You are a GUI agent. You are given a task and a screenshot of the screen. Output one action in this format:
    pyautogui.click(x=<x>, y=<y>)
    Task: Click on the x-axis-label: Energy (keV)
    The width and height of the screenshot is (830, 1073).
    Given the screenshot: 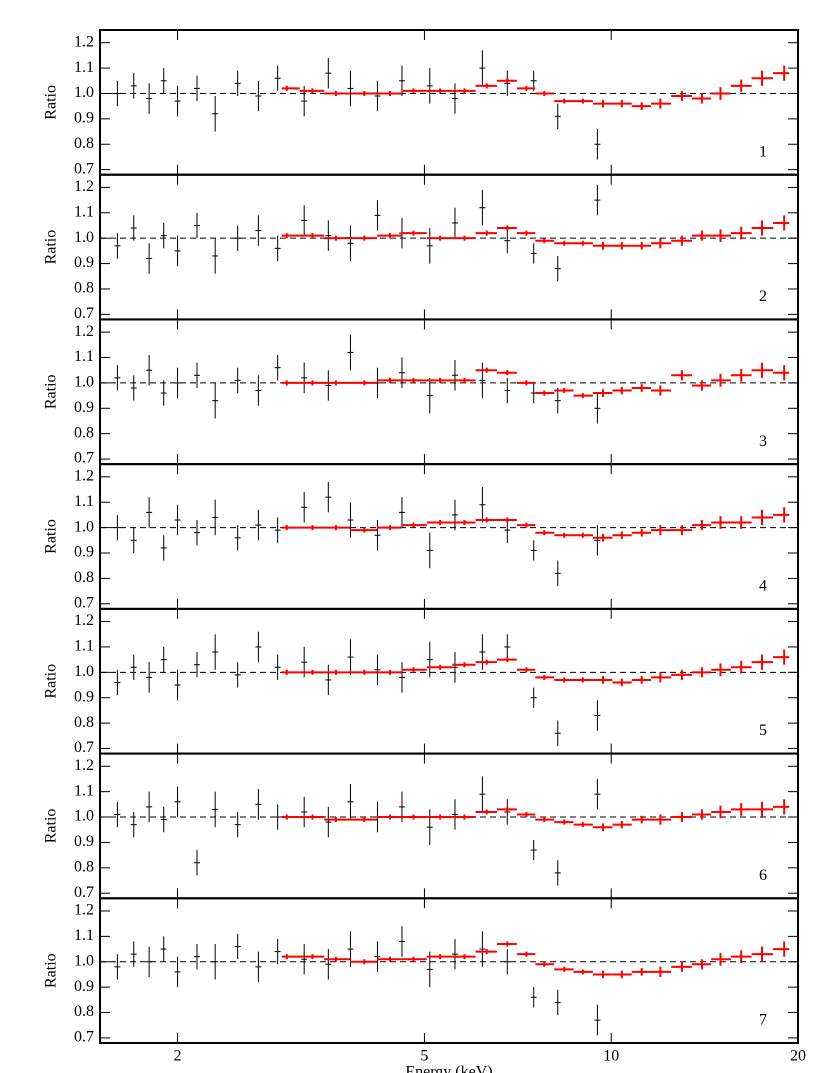 What is the action you would take?
    pyautogui.click(x=448, y=1068)
    